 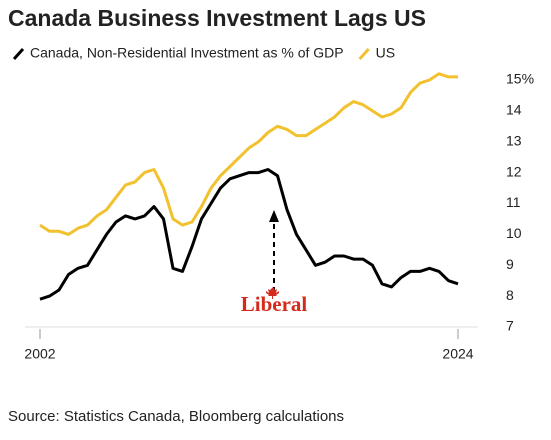 What do you see at coordinates (513, 202) in the screenshot?
I see `y-tick-label: 11` at bounding box center [513, 202].